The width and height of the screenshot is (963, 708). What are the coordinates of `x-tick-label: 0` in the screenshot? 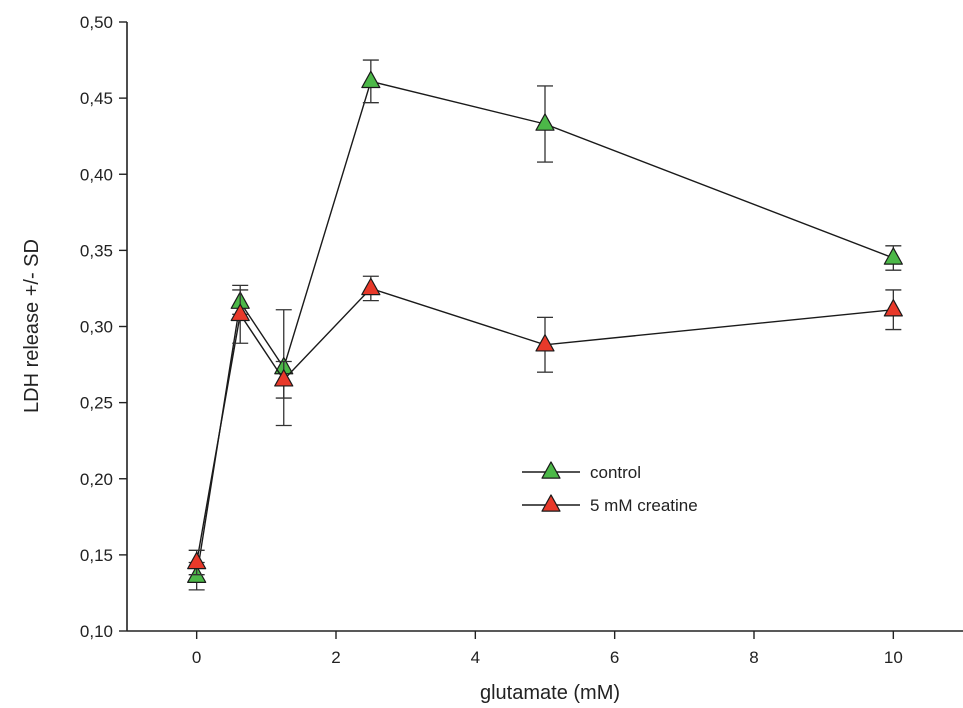 It's located at (196, 657).